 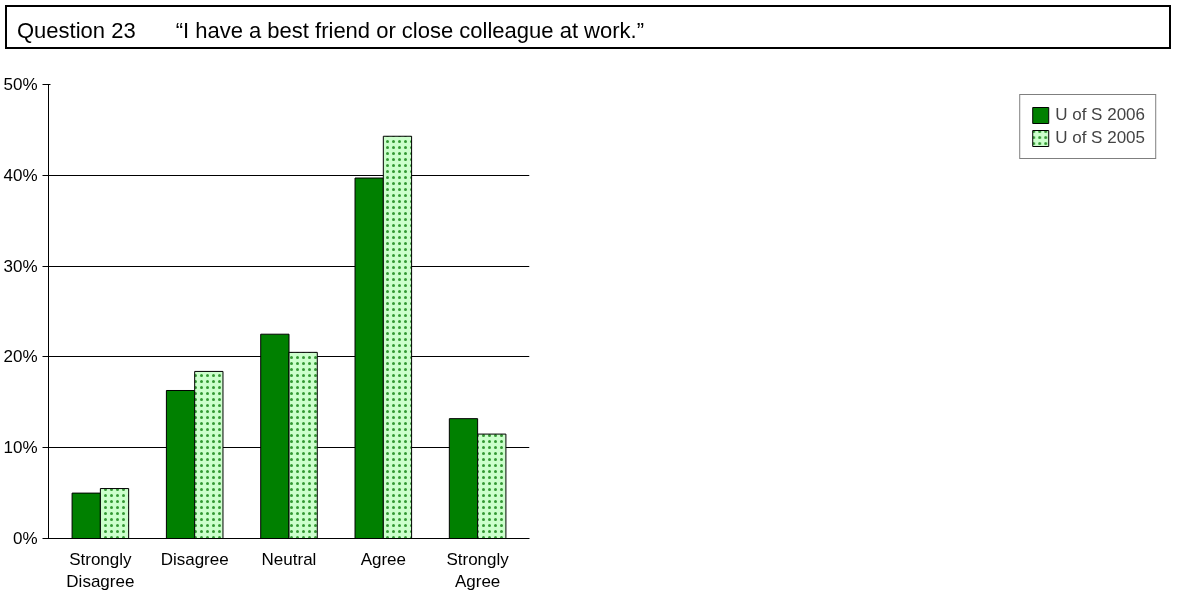 I want to click on y-tick-label: 20%, so click(x=20, y=357).